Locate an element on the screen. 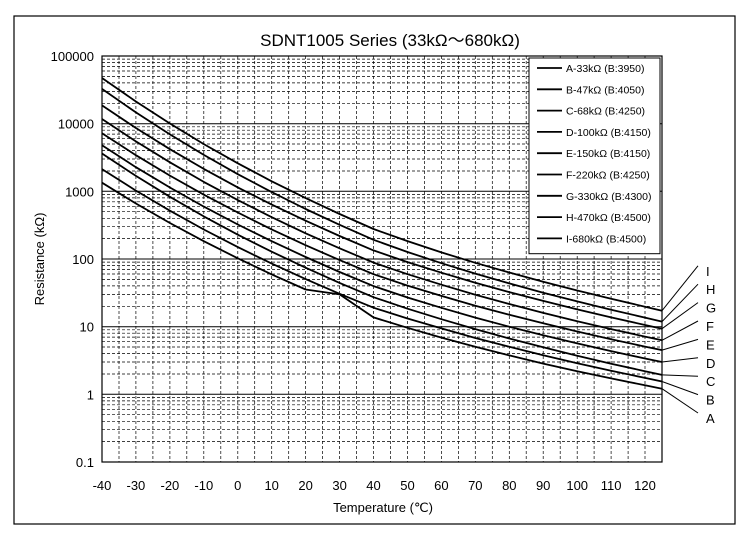 This screenshot has height=542, width=750. series-end-label: A is located at coordinates (710, 418).